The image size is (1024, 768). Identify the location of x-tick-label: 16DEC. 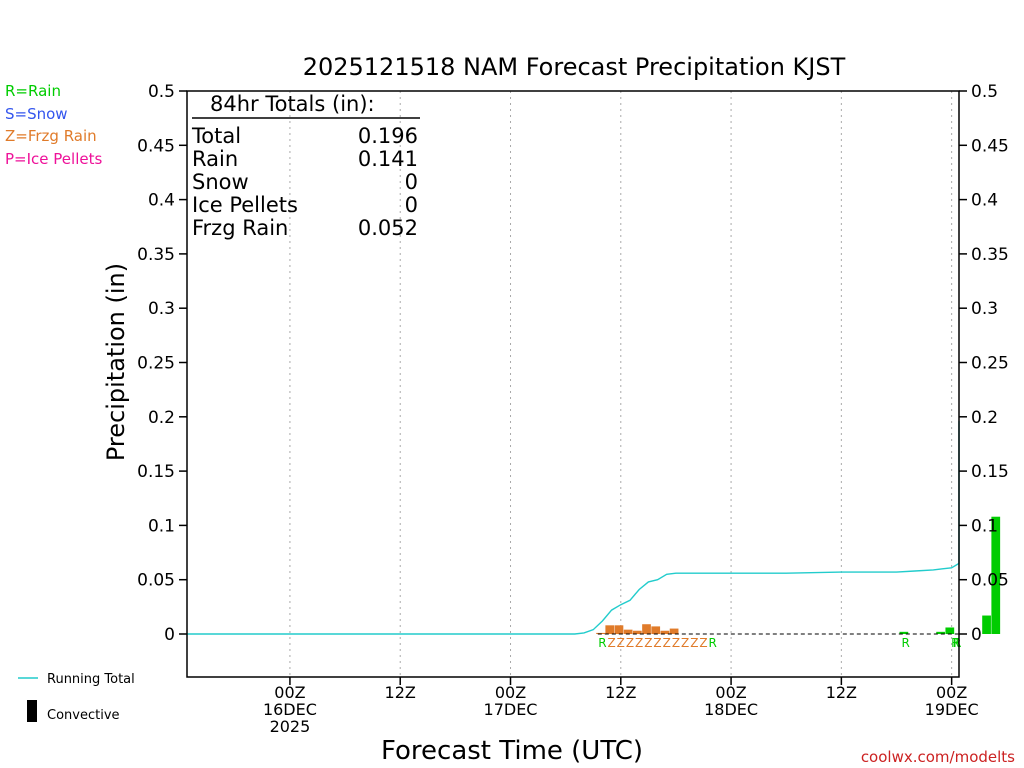
(290, 709).